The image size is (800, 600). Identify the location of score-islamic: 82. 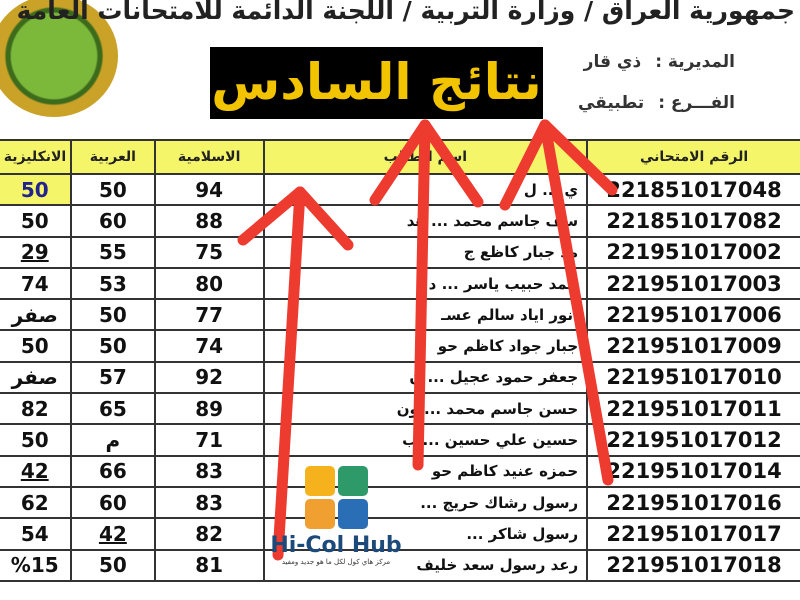
(209, 534).